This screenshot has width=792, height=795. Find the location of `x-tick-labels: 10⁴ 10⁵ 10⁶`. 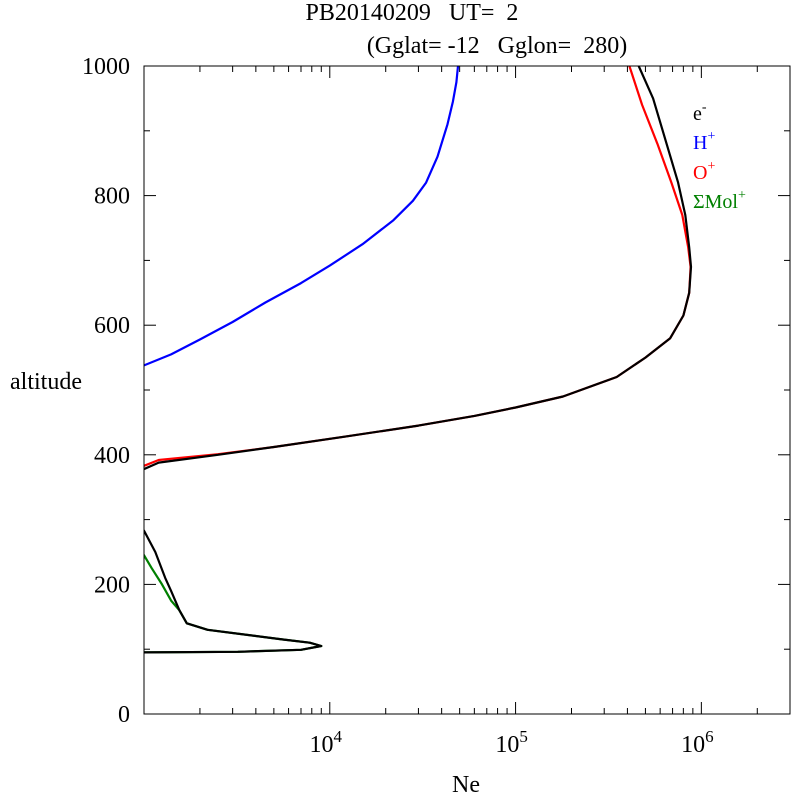

x-tick-labels: 10⁴ 10⁵ 10⁶ is located at coordinates (512, 742).